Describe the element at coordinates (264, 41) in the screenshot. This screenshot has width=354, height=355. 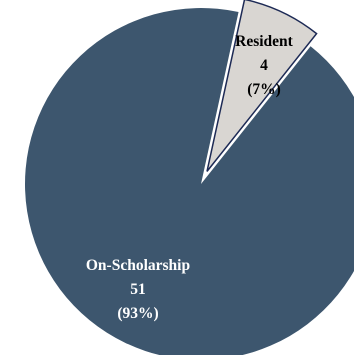
I see `slice-label-resident: Resident` at that location.